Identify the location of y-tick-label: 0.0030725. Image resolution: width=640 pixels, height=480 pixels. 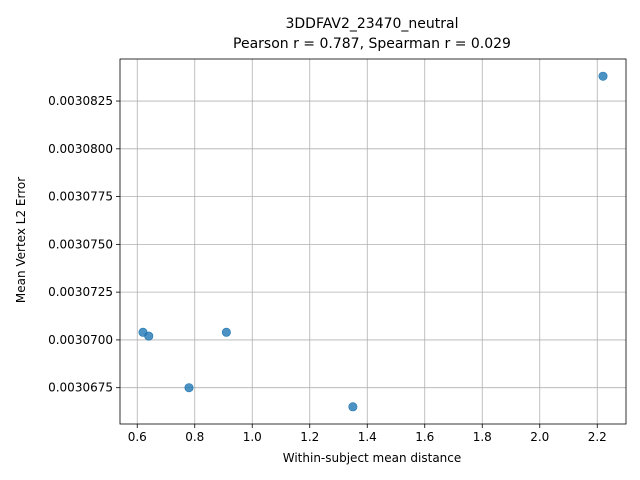
(80, 292).